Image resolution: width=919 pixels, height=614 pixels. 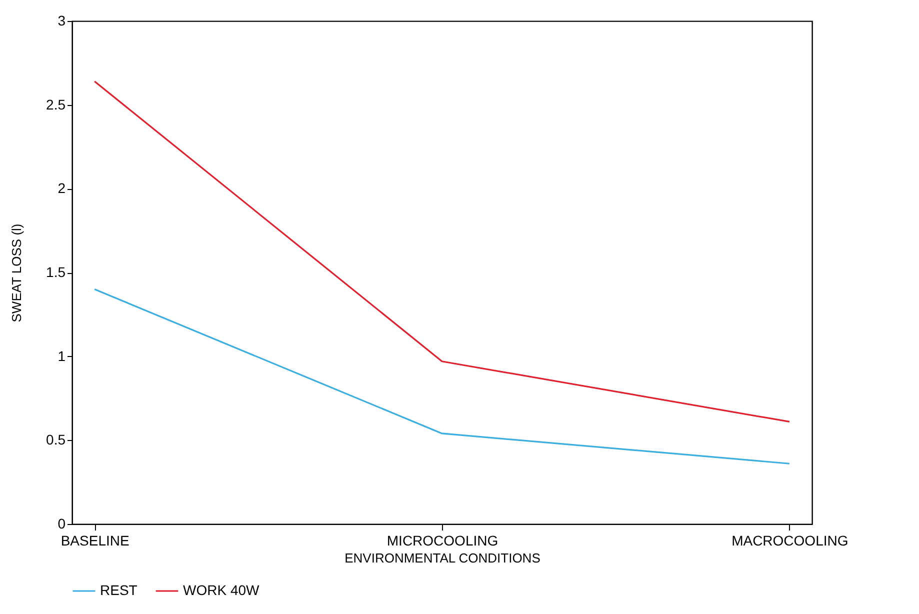 I want to click on y-tick-label: 0, so click(x=62, y=524).